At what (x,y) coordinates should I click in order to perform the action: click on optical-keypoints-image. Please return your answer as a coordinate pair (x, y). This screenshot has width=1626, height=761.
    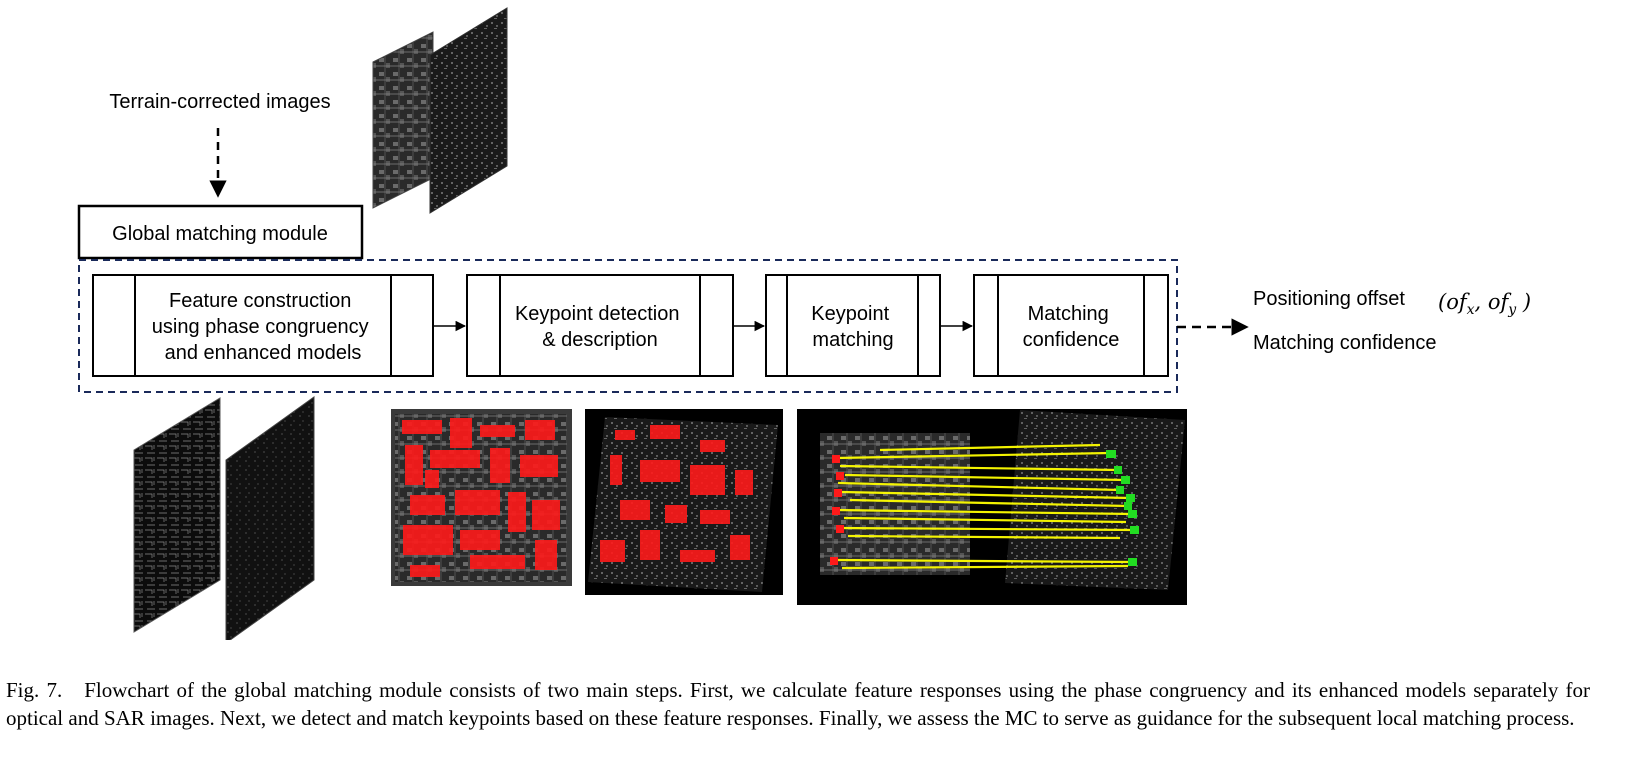
    Looking at the image, I should click on (481, 497).